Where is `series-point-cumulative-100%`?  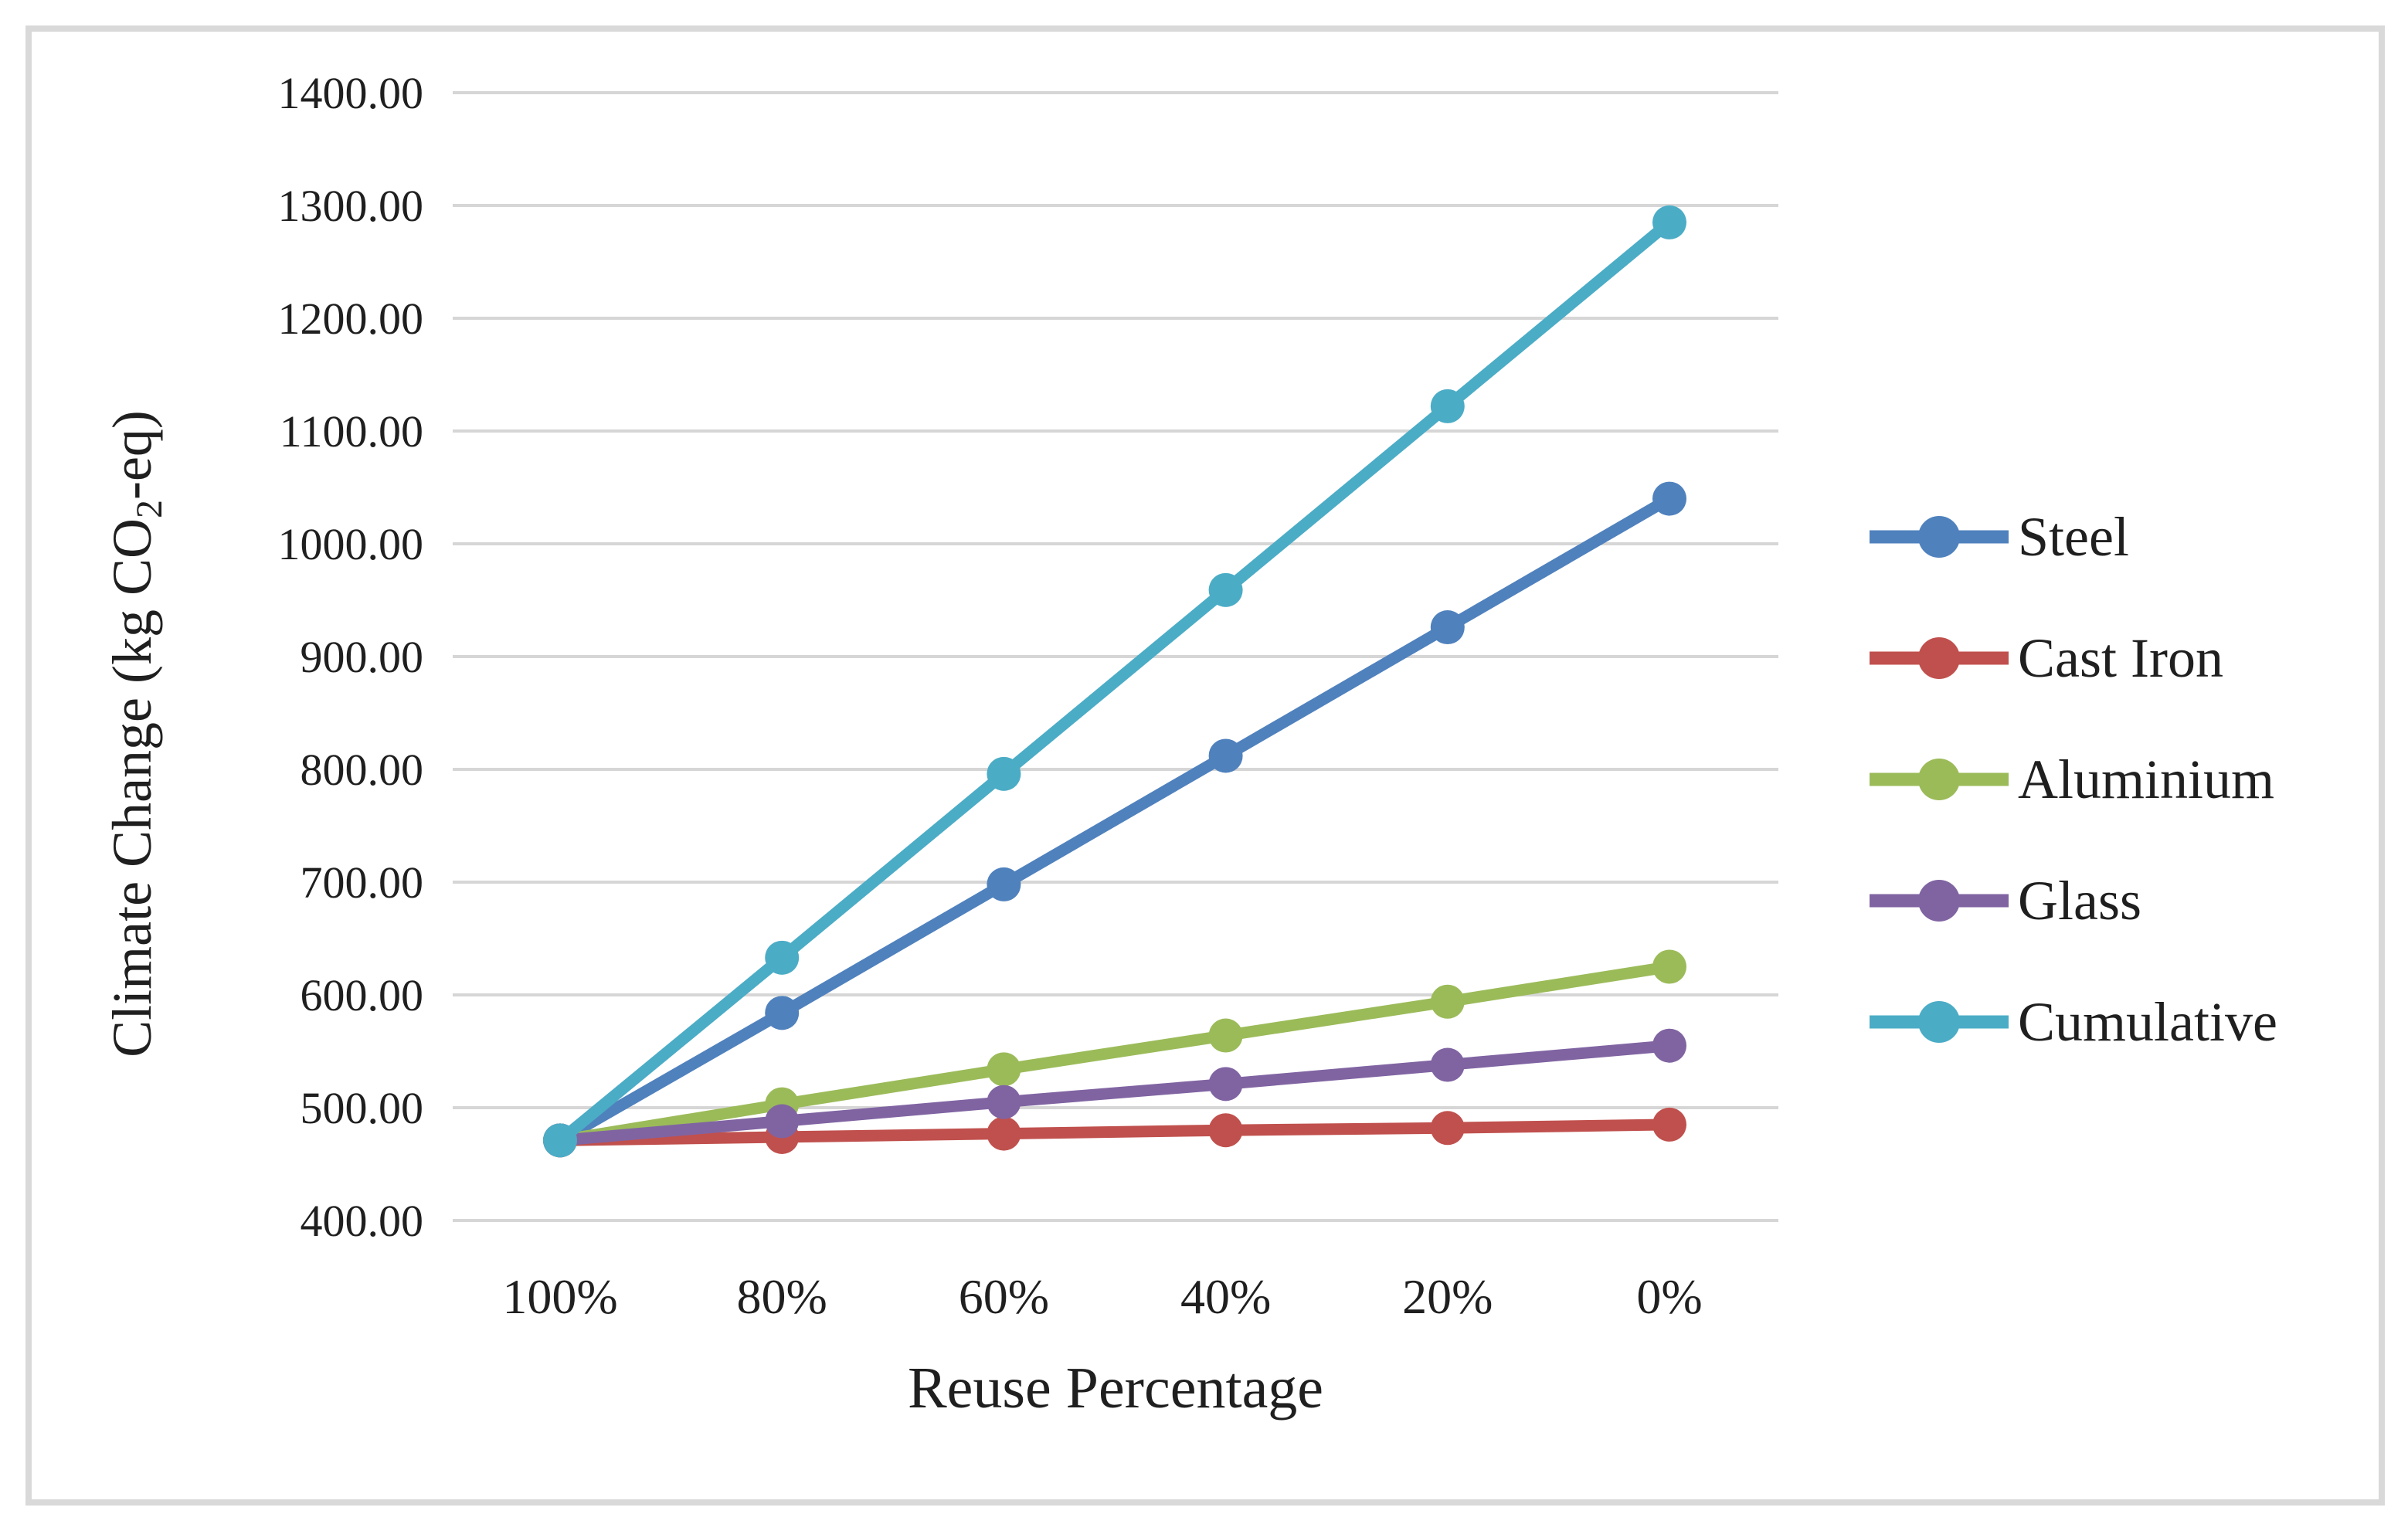
series-point-cumulative-100% is located at coordinates (560, 1140).